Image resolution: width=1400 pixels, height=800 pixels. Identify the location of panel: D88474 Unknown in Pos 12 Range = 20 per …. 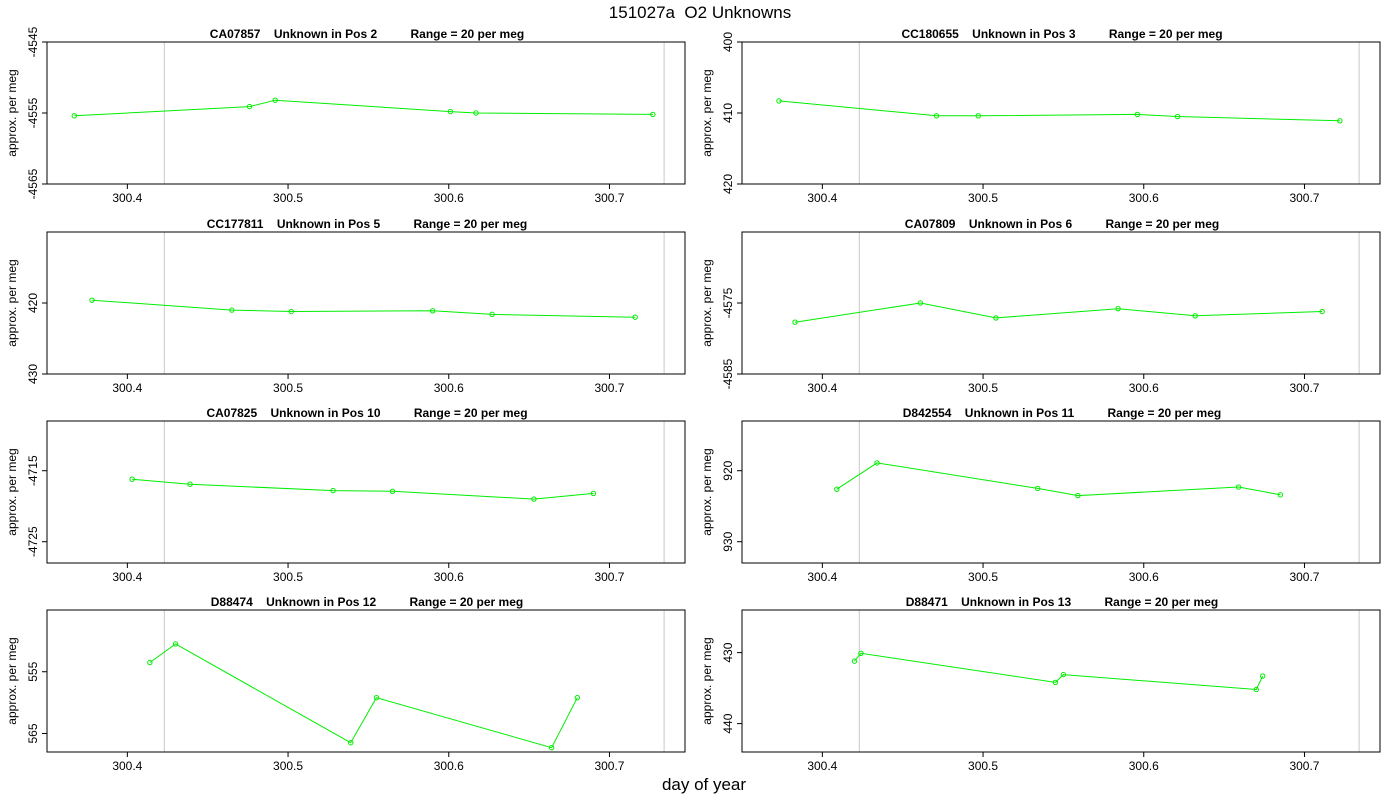
(345, 684).